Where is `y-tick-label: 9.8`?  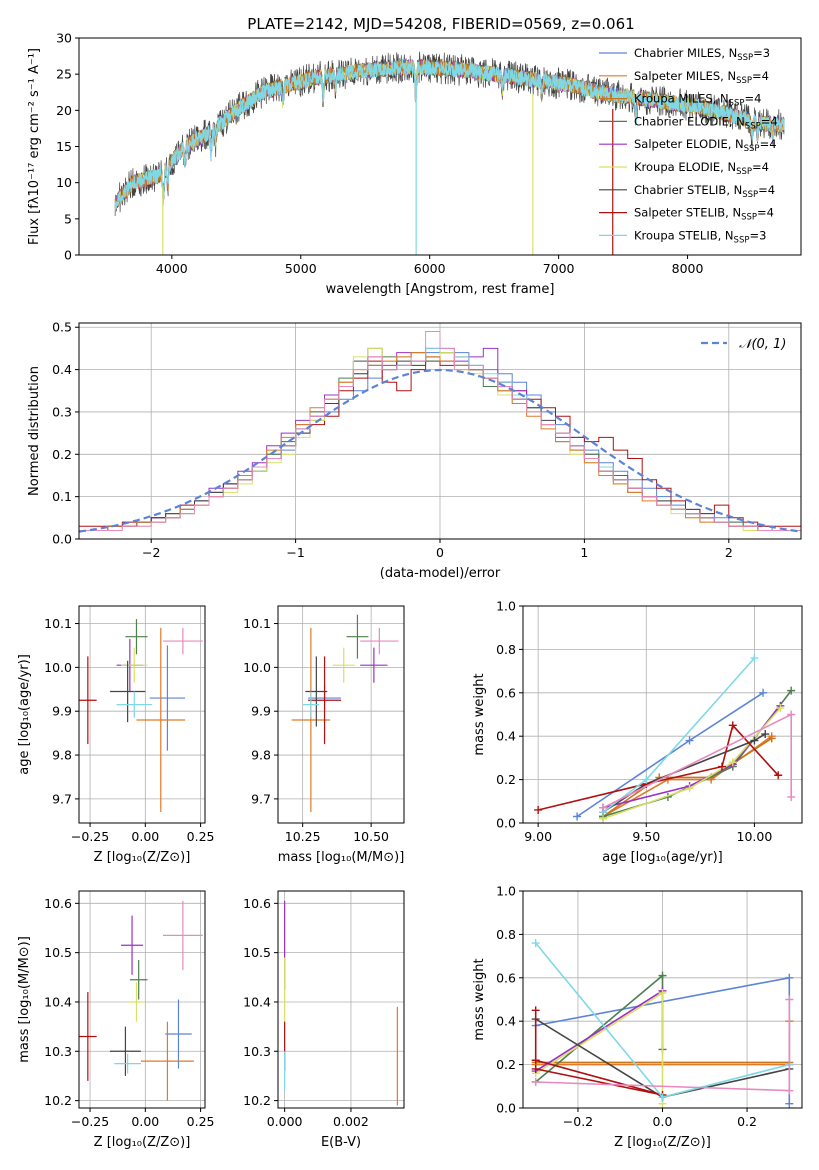 y-tick-label: 9.8 is located at coordinates (261, 755).